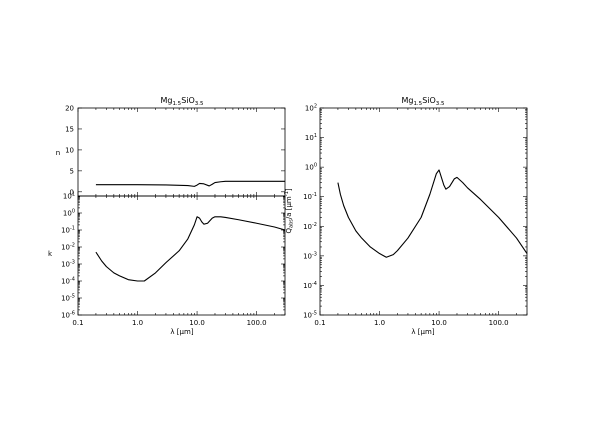  I want to click on q-ytick-label: 10⁰, so click(311, 167).